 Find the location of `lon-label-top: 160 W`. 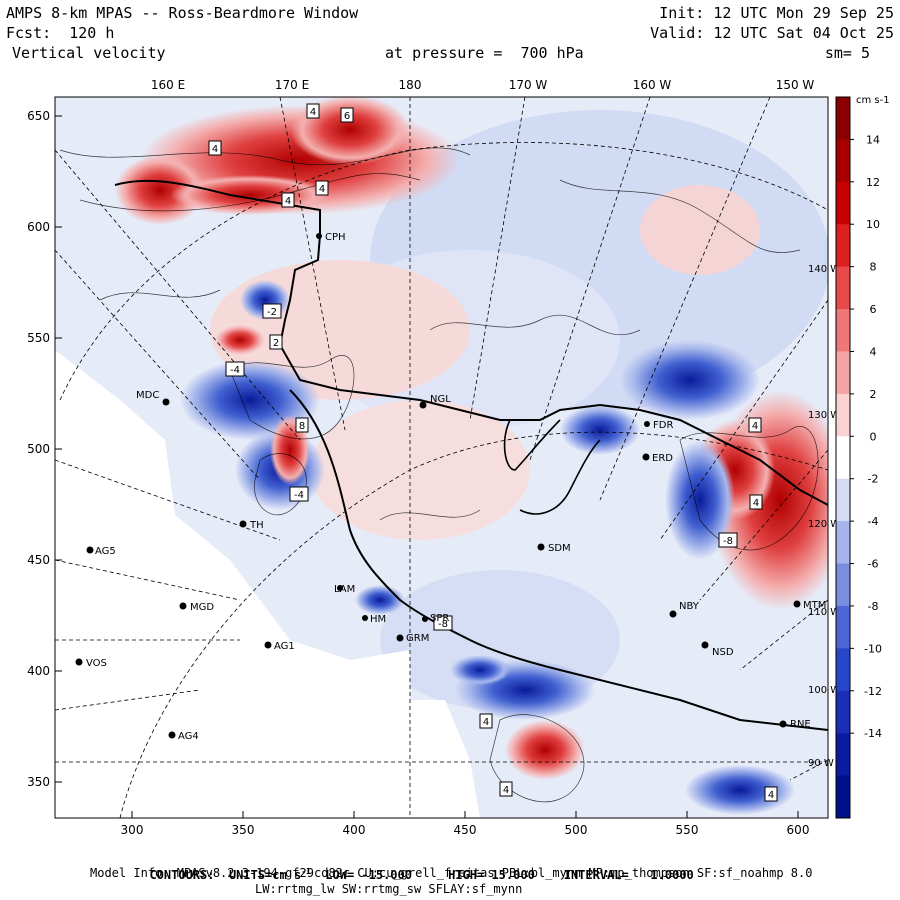

lon-label-top: 160 W is located at coordinates (652, 85).